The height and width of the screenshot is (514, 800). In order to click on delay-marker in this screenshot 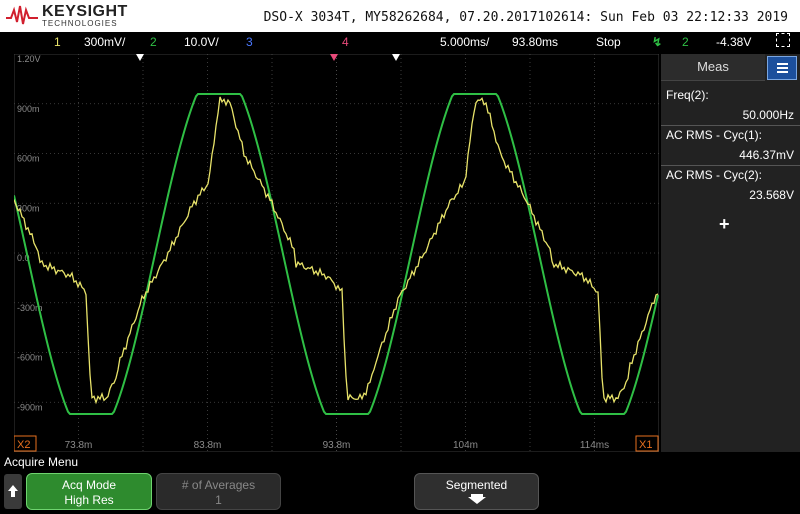, I will do `click(396, 57)`.